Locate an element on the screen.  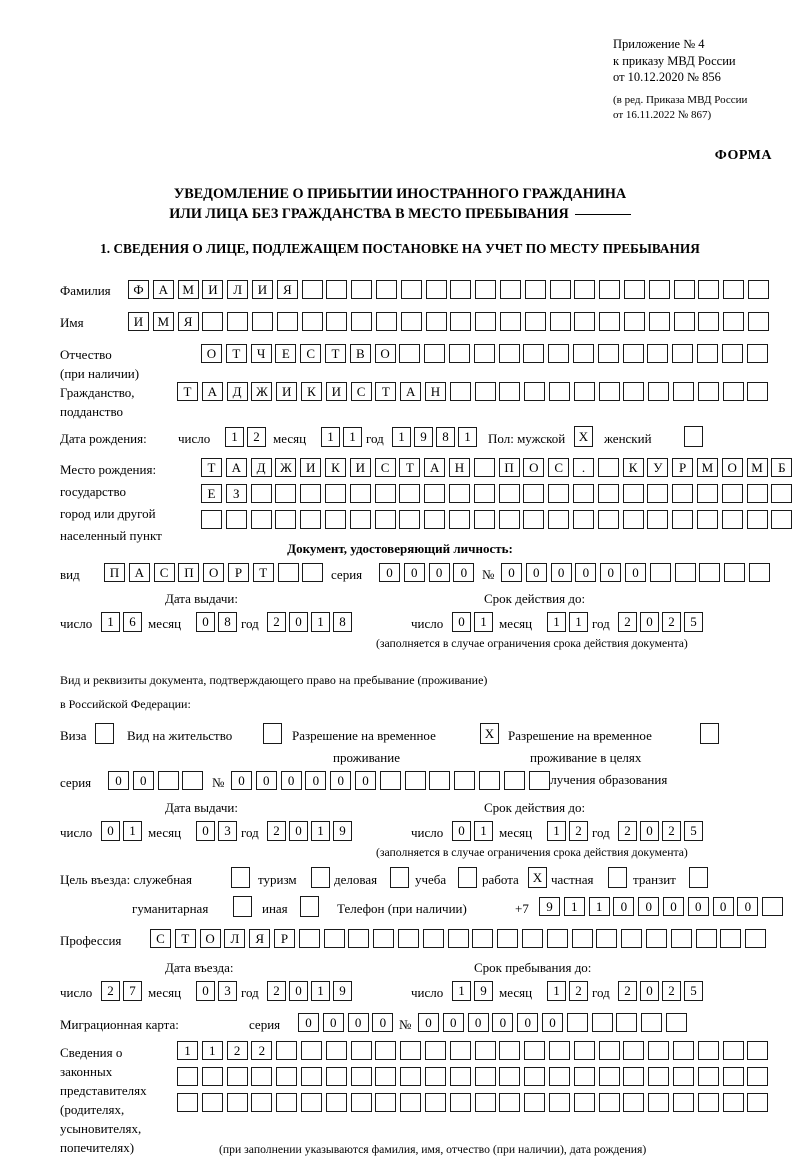
sex-female-checkbox is located at coordinates (693, 436).